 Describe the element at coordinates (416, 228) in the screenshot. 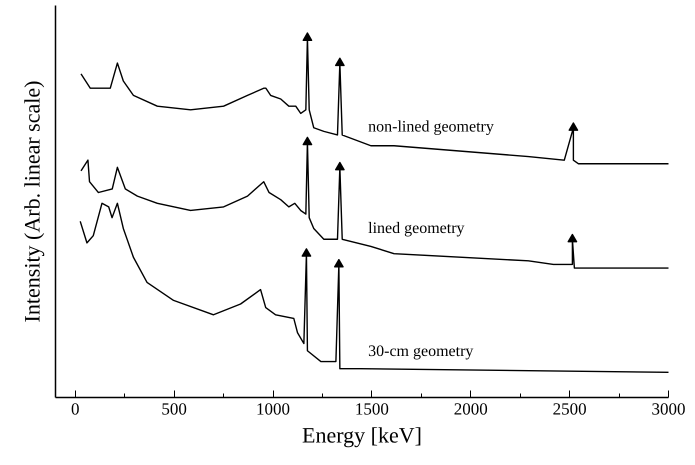

I see `series-label: lined geometry` at that location.